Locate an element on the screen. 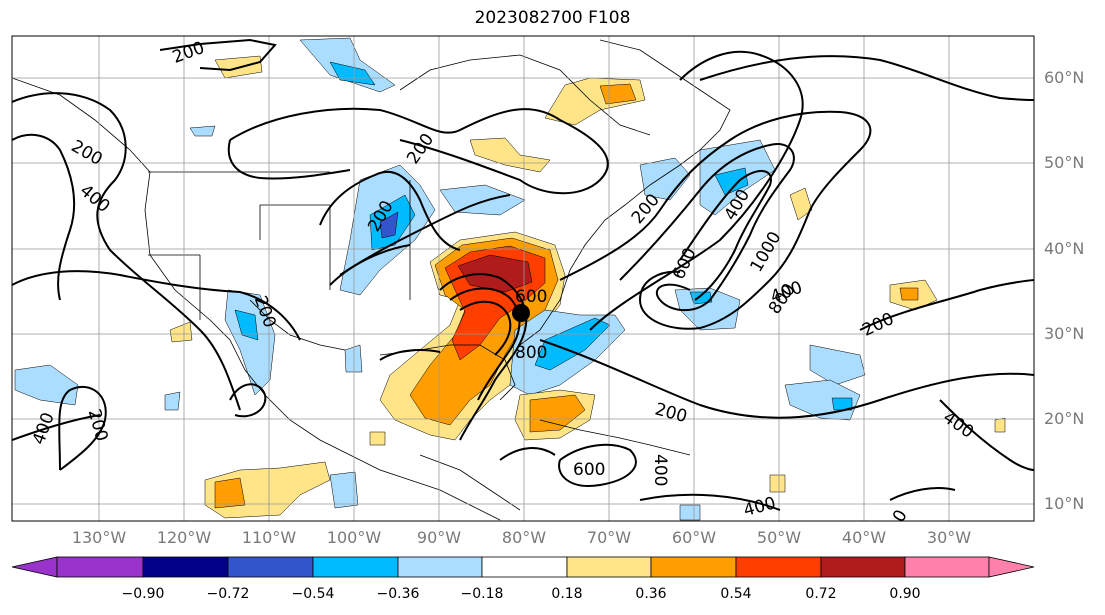  colorbar is located at coordinates (523, 567).